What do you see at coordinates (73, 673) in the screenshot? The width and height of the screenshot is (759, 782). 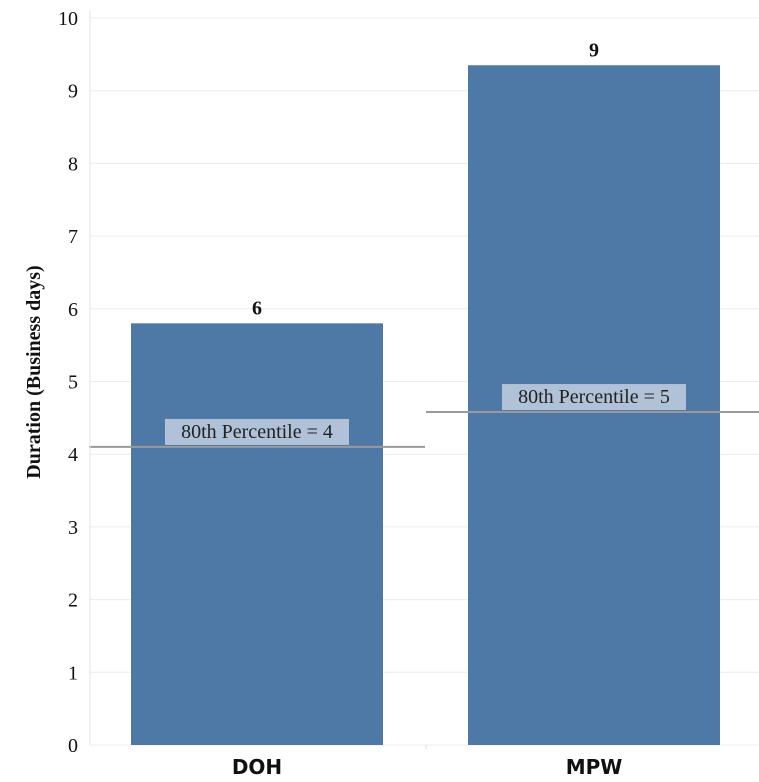 I see `y-tick-label: 1` at bounding box center [73, 673].